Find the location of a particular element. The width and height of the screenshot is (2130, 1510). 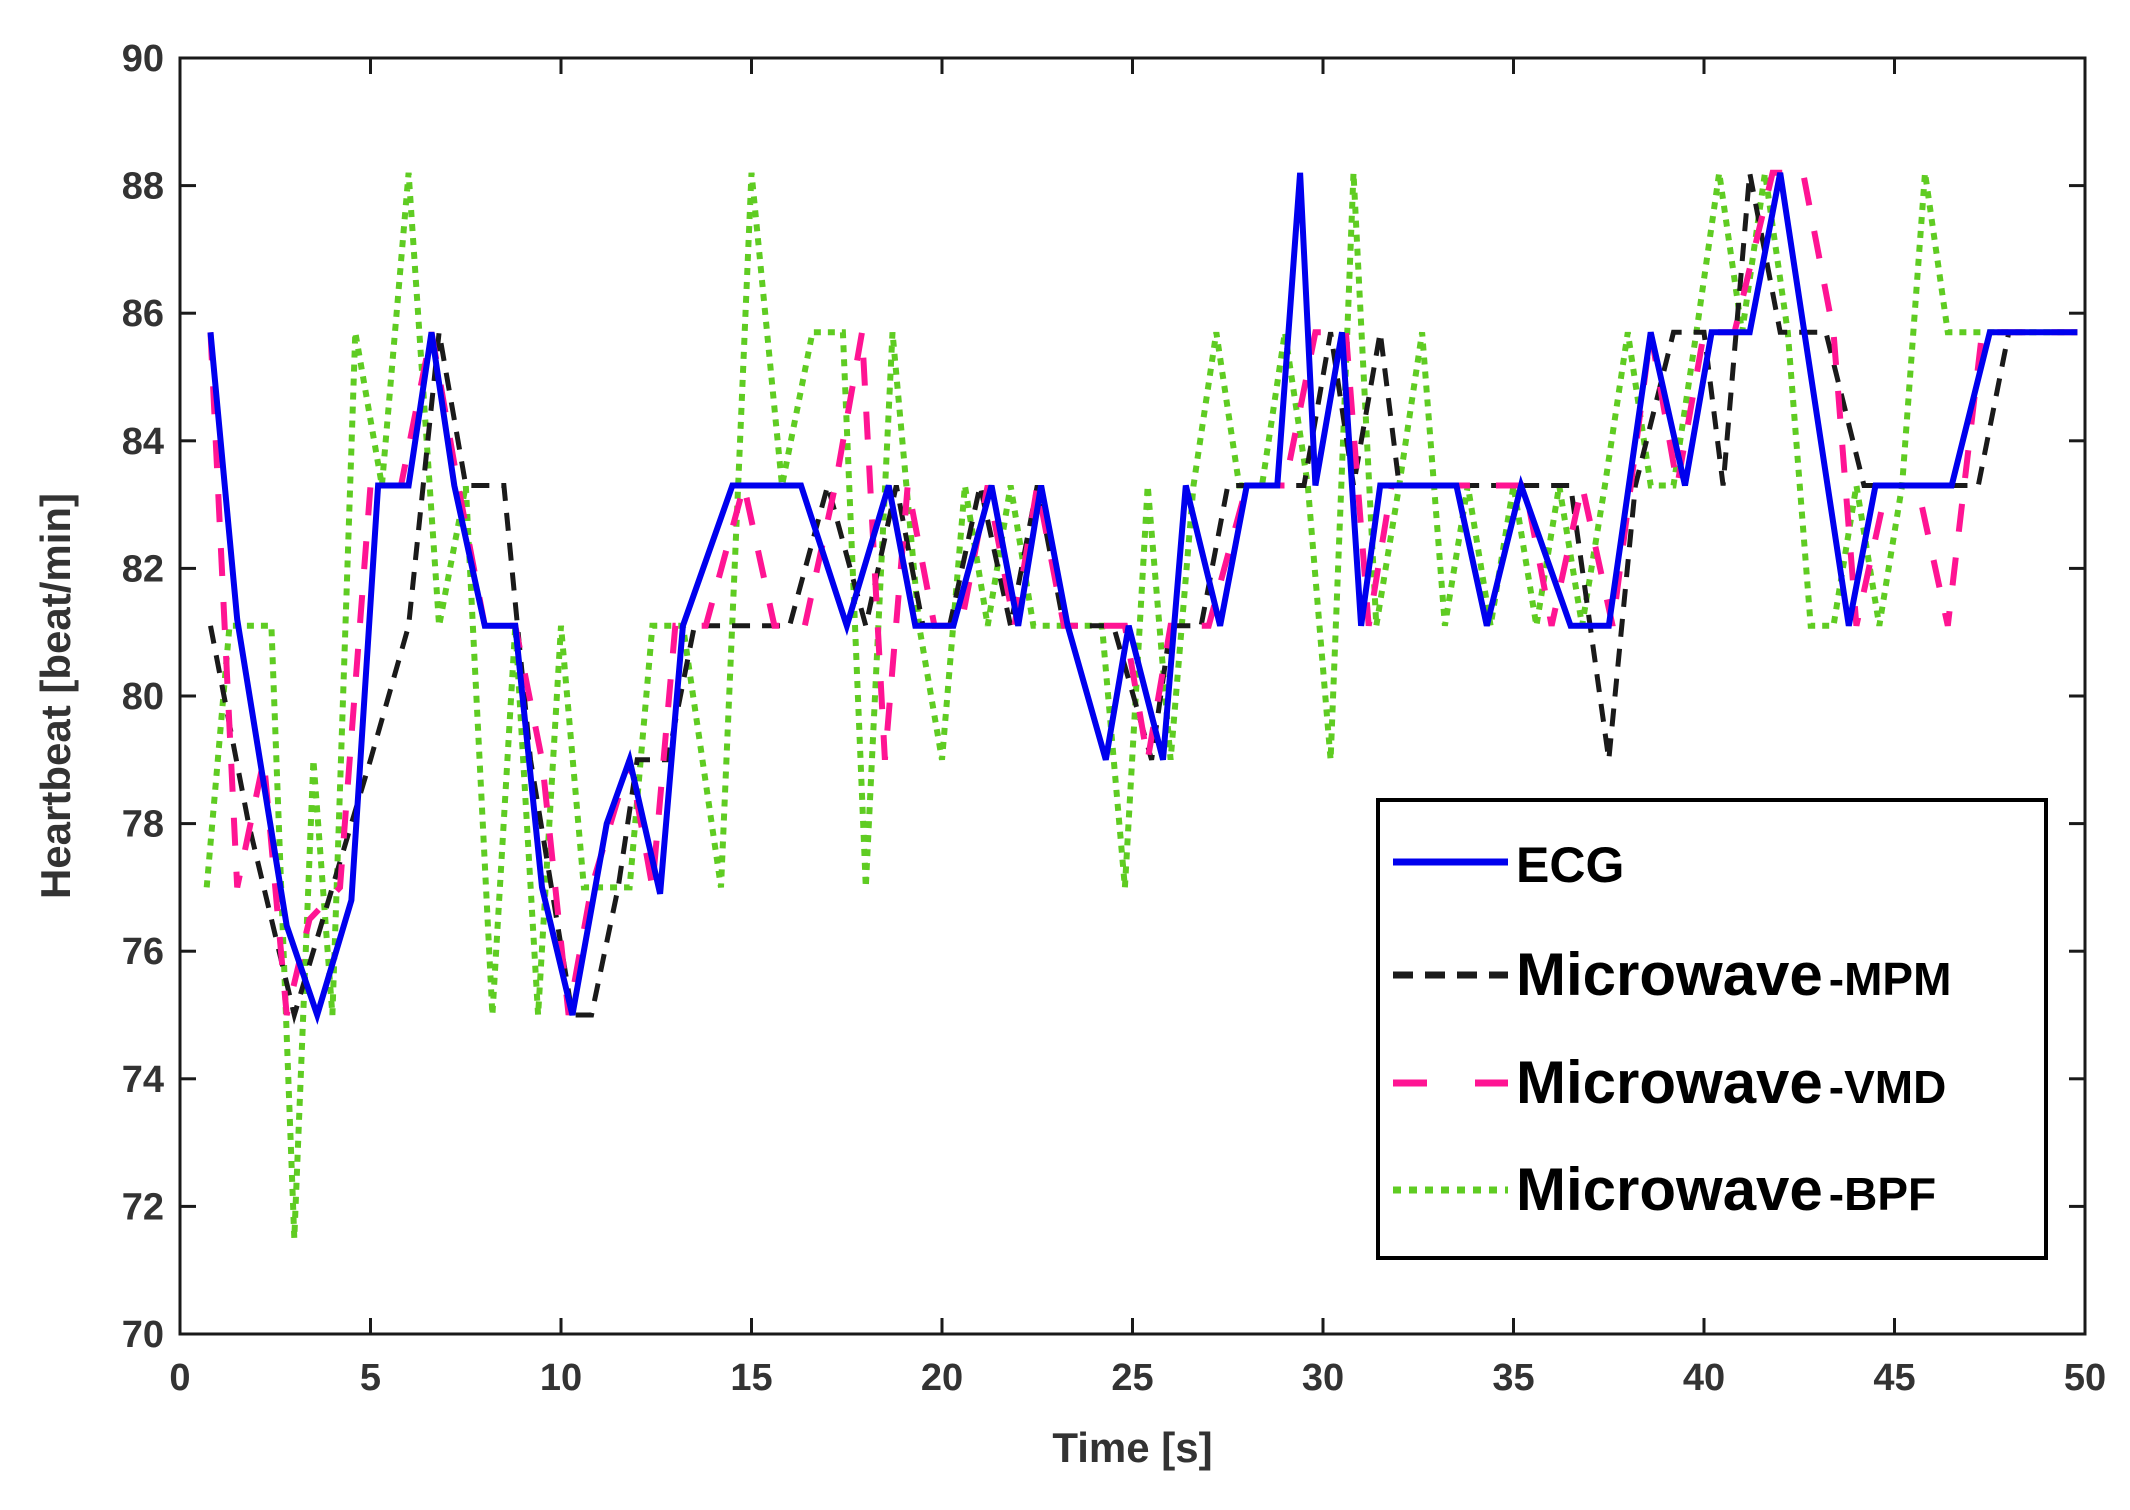

legend-box is located at coordinates (1712, 1029).